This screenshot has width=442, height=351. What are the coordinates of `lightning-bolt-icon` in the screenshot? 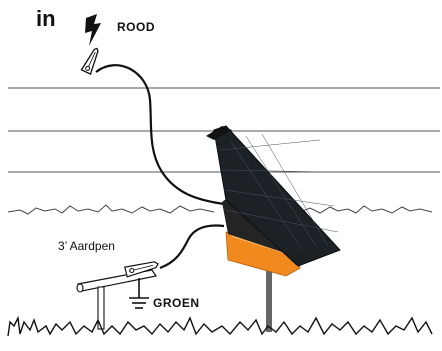 It's located at (93, 30).